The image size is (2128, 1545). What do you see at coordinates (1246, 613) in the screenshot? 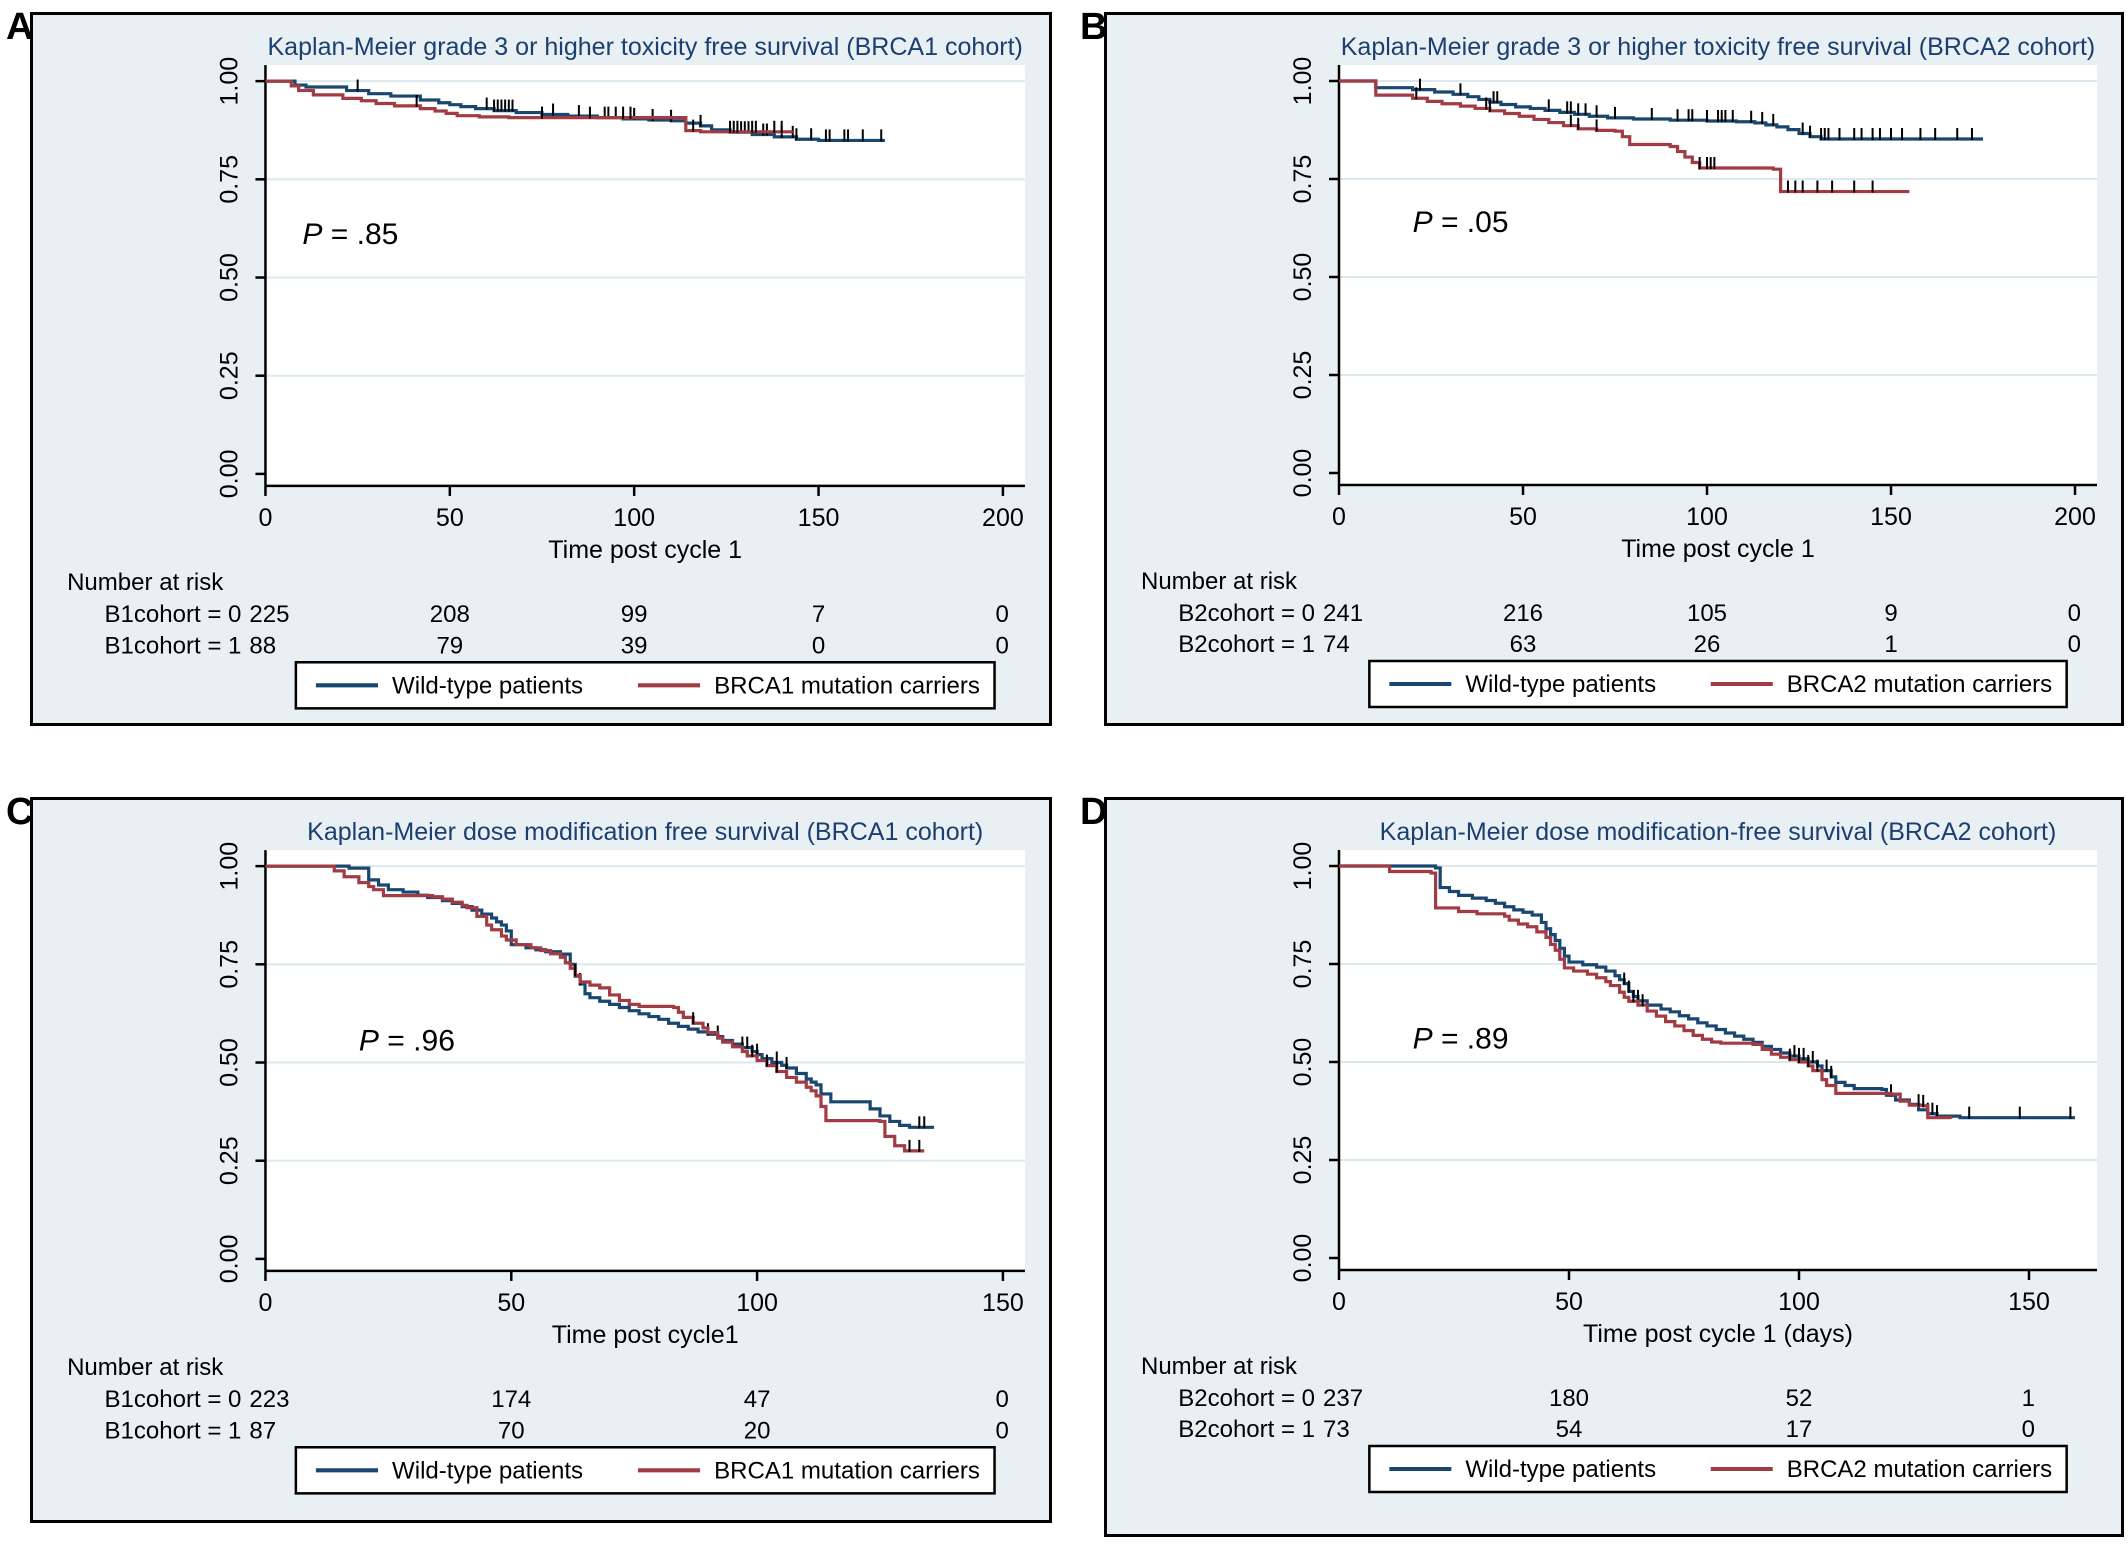
I see `risk-row-label: B2cohort = 0` at bounding box center [1246, 613].